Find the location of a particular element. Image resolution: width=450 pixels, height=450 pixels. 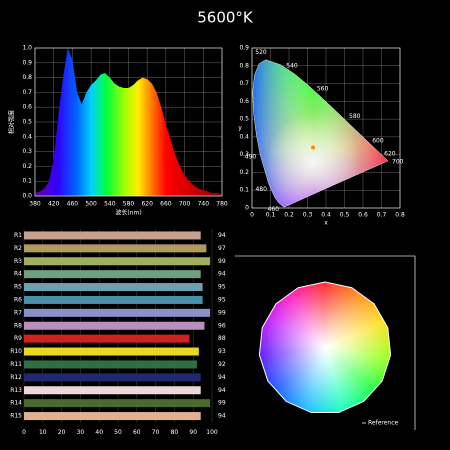

wavelength-label: 480 is located at coordinates (261, 189).